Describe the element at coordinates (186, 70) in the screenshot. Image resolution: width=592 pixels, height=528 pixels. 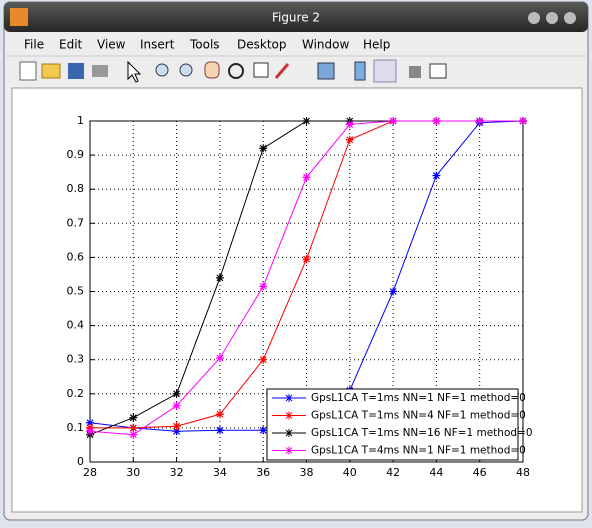
I see `zoom-out-button` at that location.